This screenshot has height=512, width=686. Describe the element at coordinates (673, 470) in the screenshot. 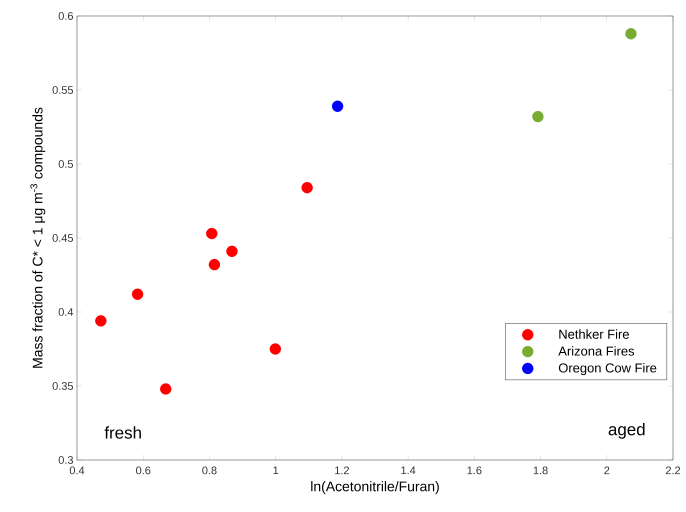

I see `x-tick-label: 2.2` at that location.